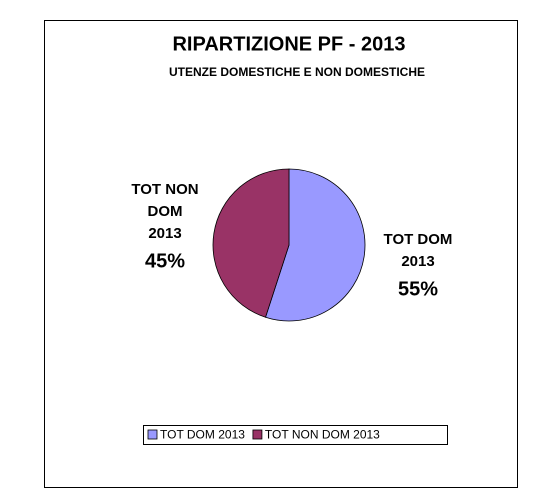 The image size is (534, 488). Describe the element at coordinates (418, 250) in the screenshot. I see `data-label-category: TOT DOM 2013` at that location.